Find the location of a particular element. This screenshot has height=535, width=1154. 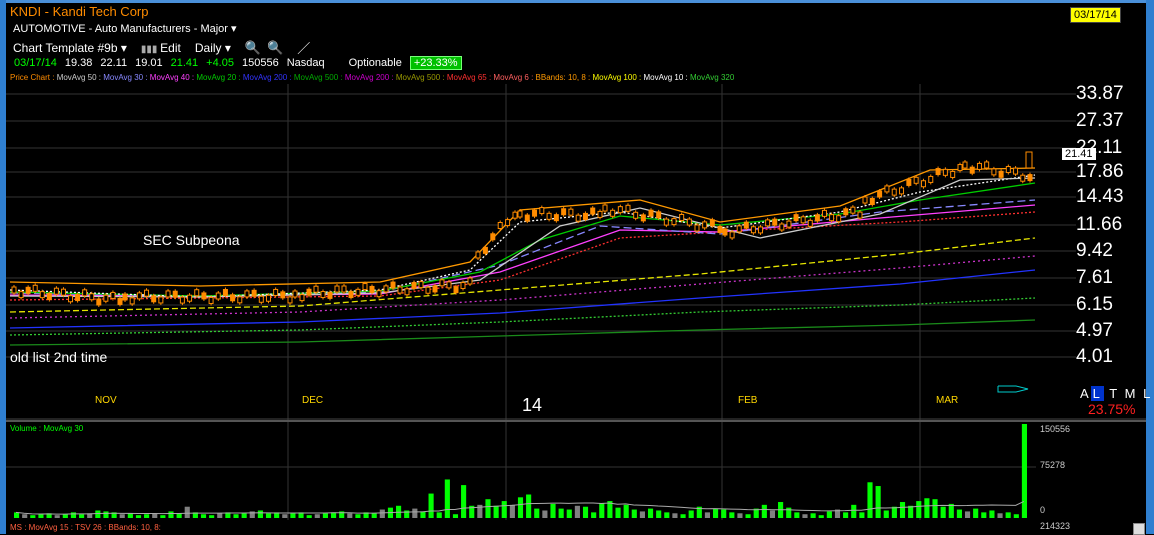

window-frame-right is located at coordinates (1150, 267).